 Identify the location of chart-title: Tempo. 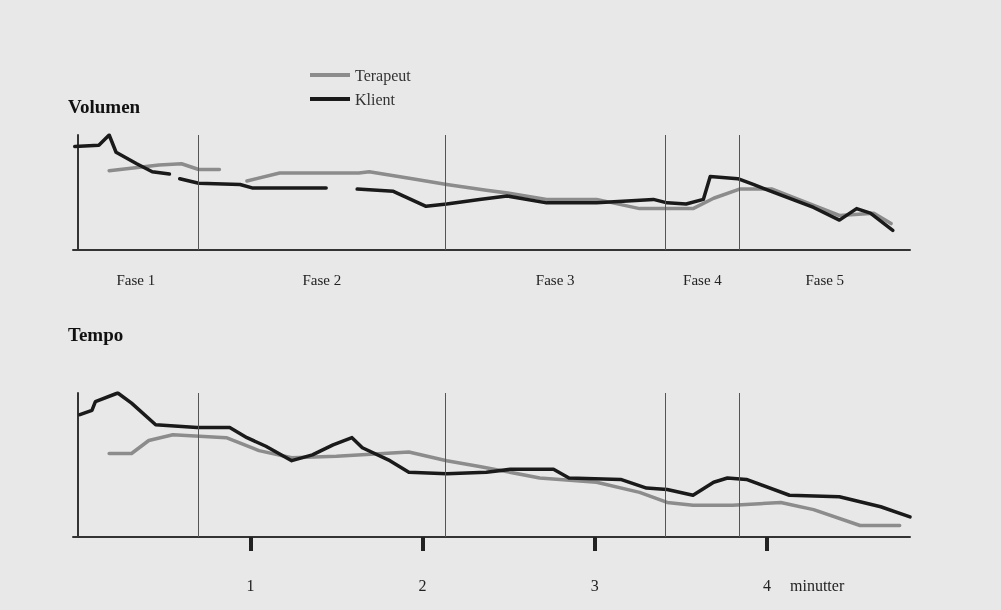
(96, 334).